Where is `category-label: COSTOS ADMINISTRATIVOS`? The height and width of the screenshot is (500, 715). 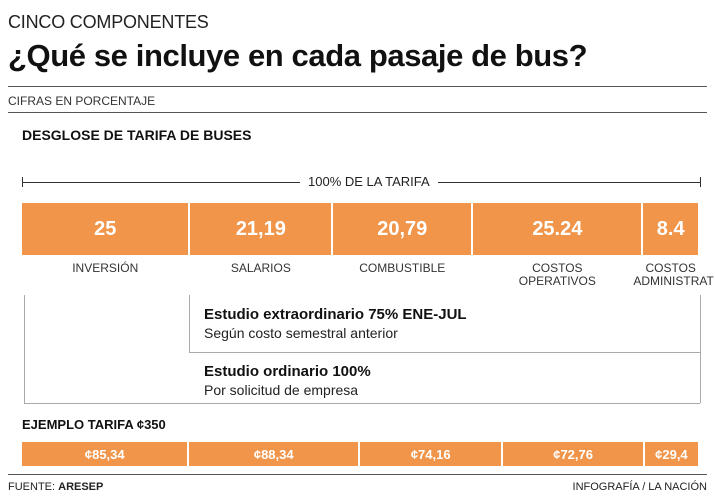 category-label: COSTOS ADMINISTRATIVOS is located at coordinates (674, 274).